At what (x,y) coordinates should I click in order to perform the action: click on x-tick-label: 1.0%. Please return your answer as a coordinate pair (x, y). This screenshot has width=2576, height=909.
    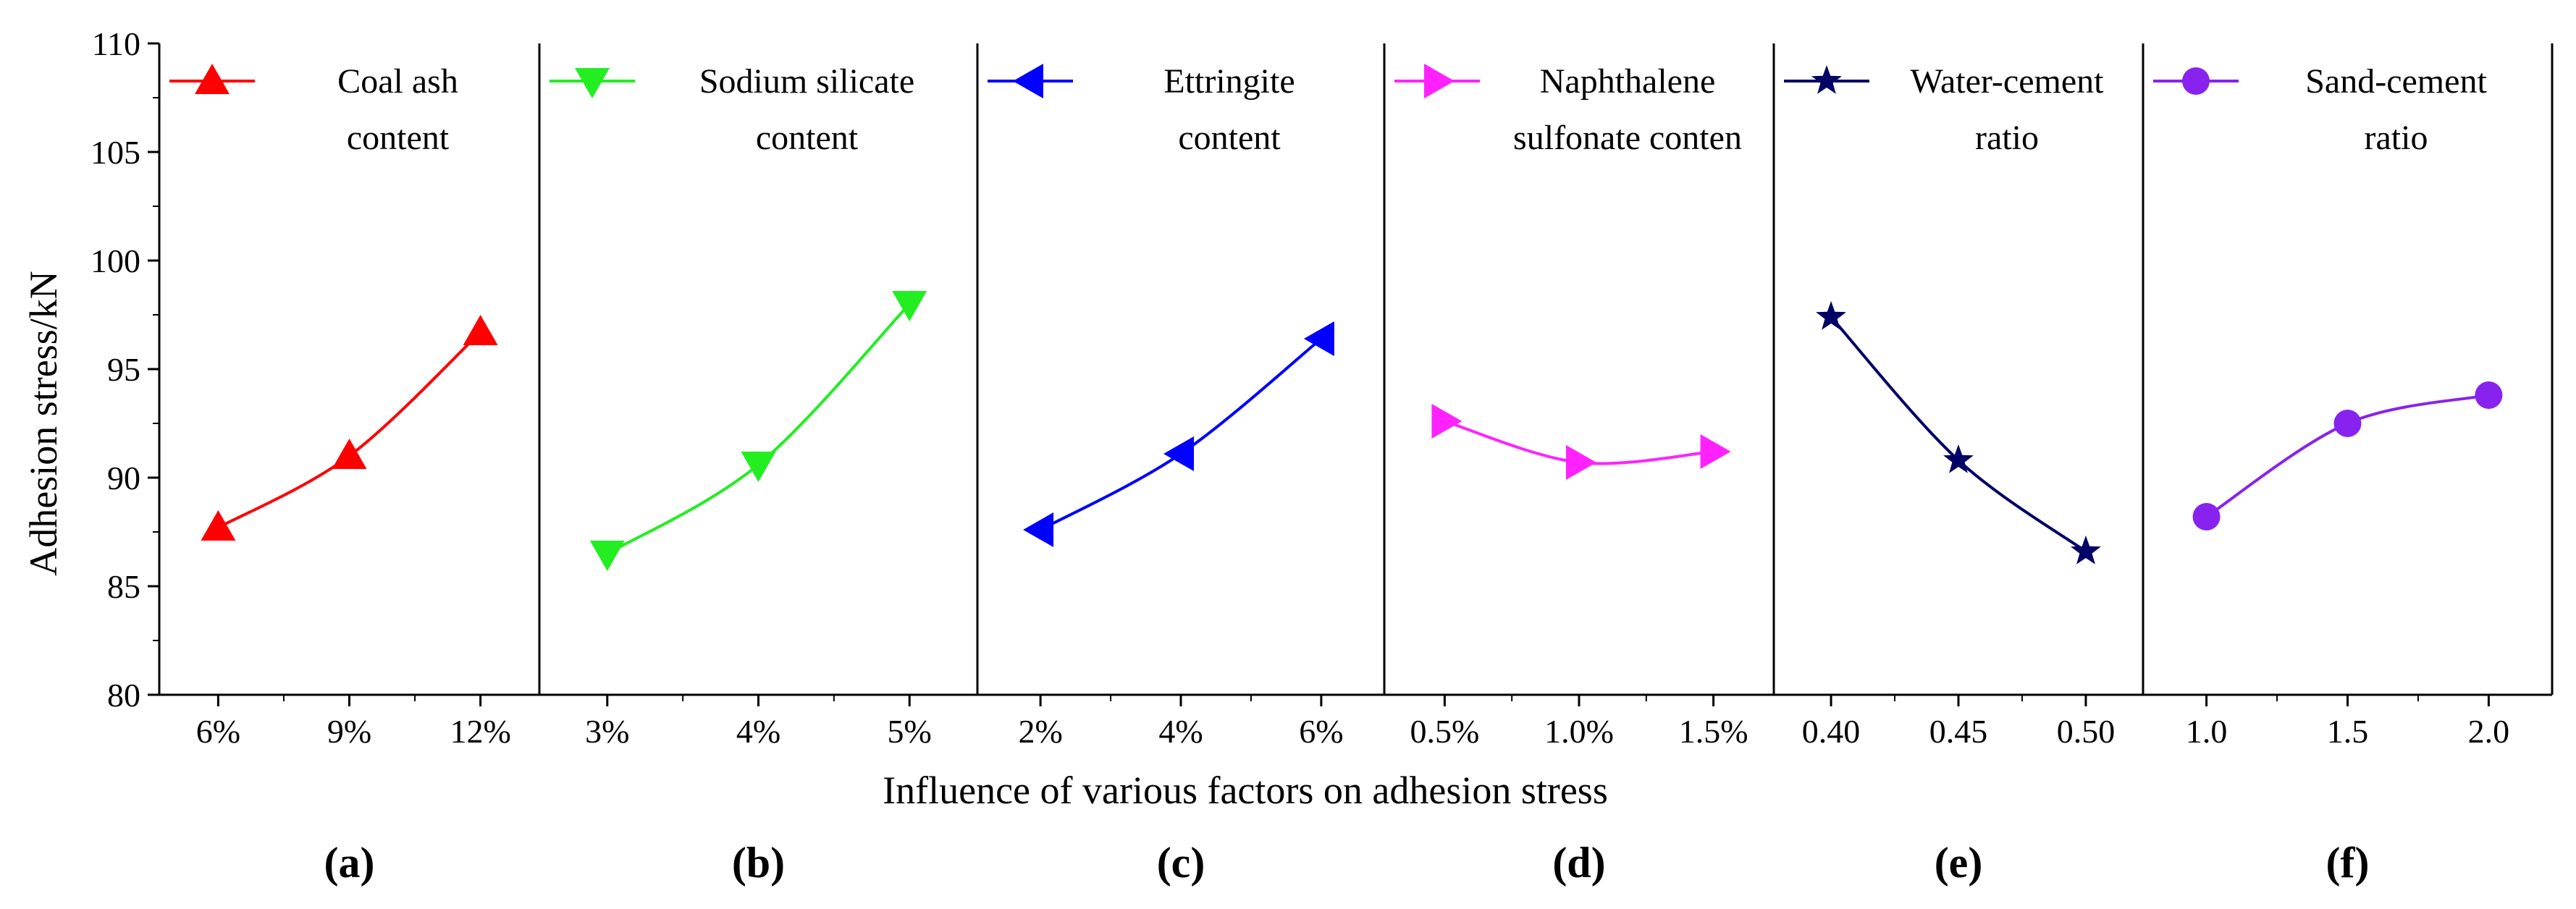
    Looking at the image, I should click on (1579, 731).